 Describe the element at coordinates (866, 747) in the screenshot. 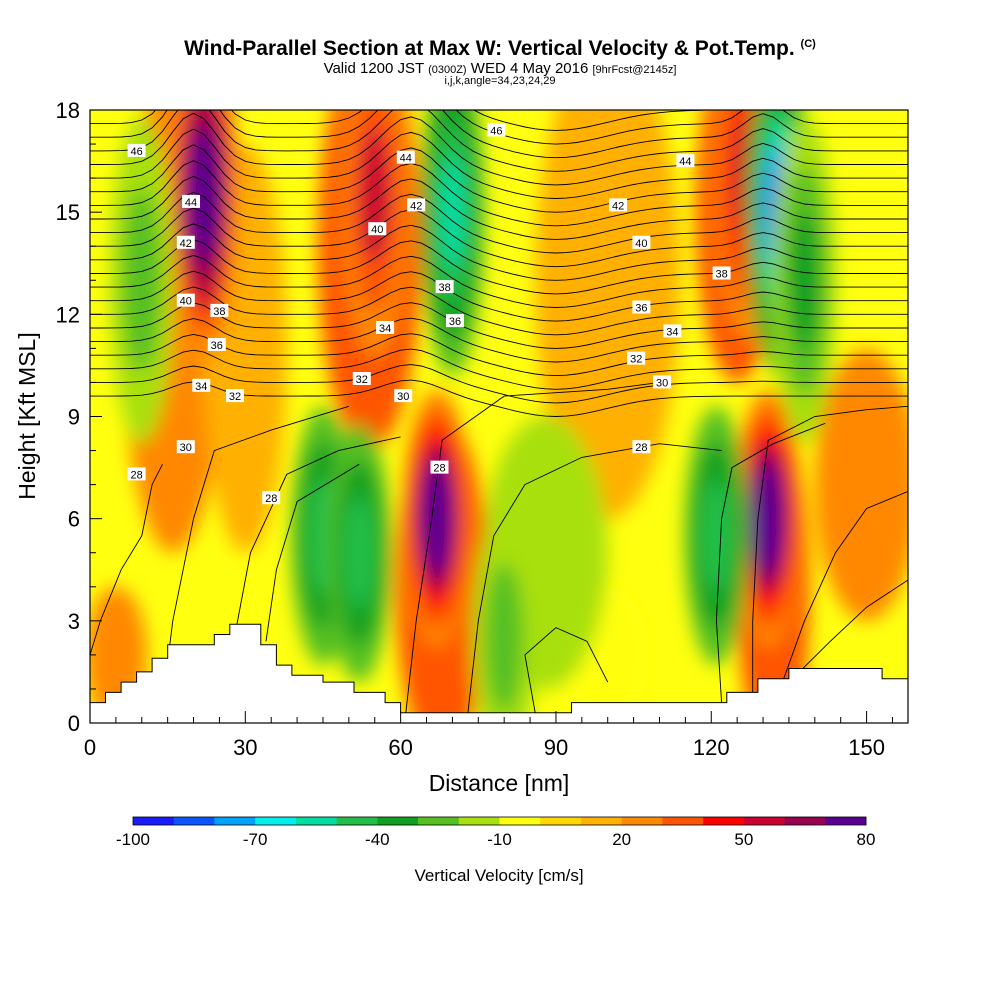

I see `x-tick-label: 150` at that location.